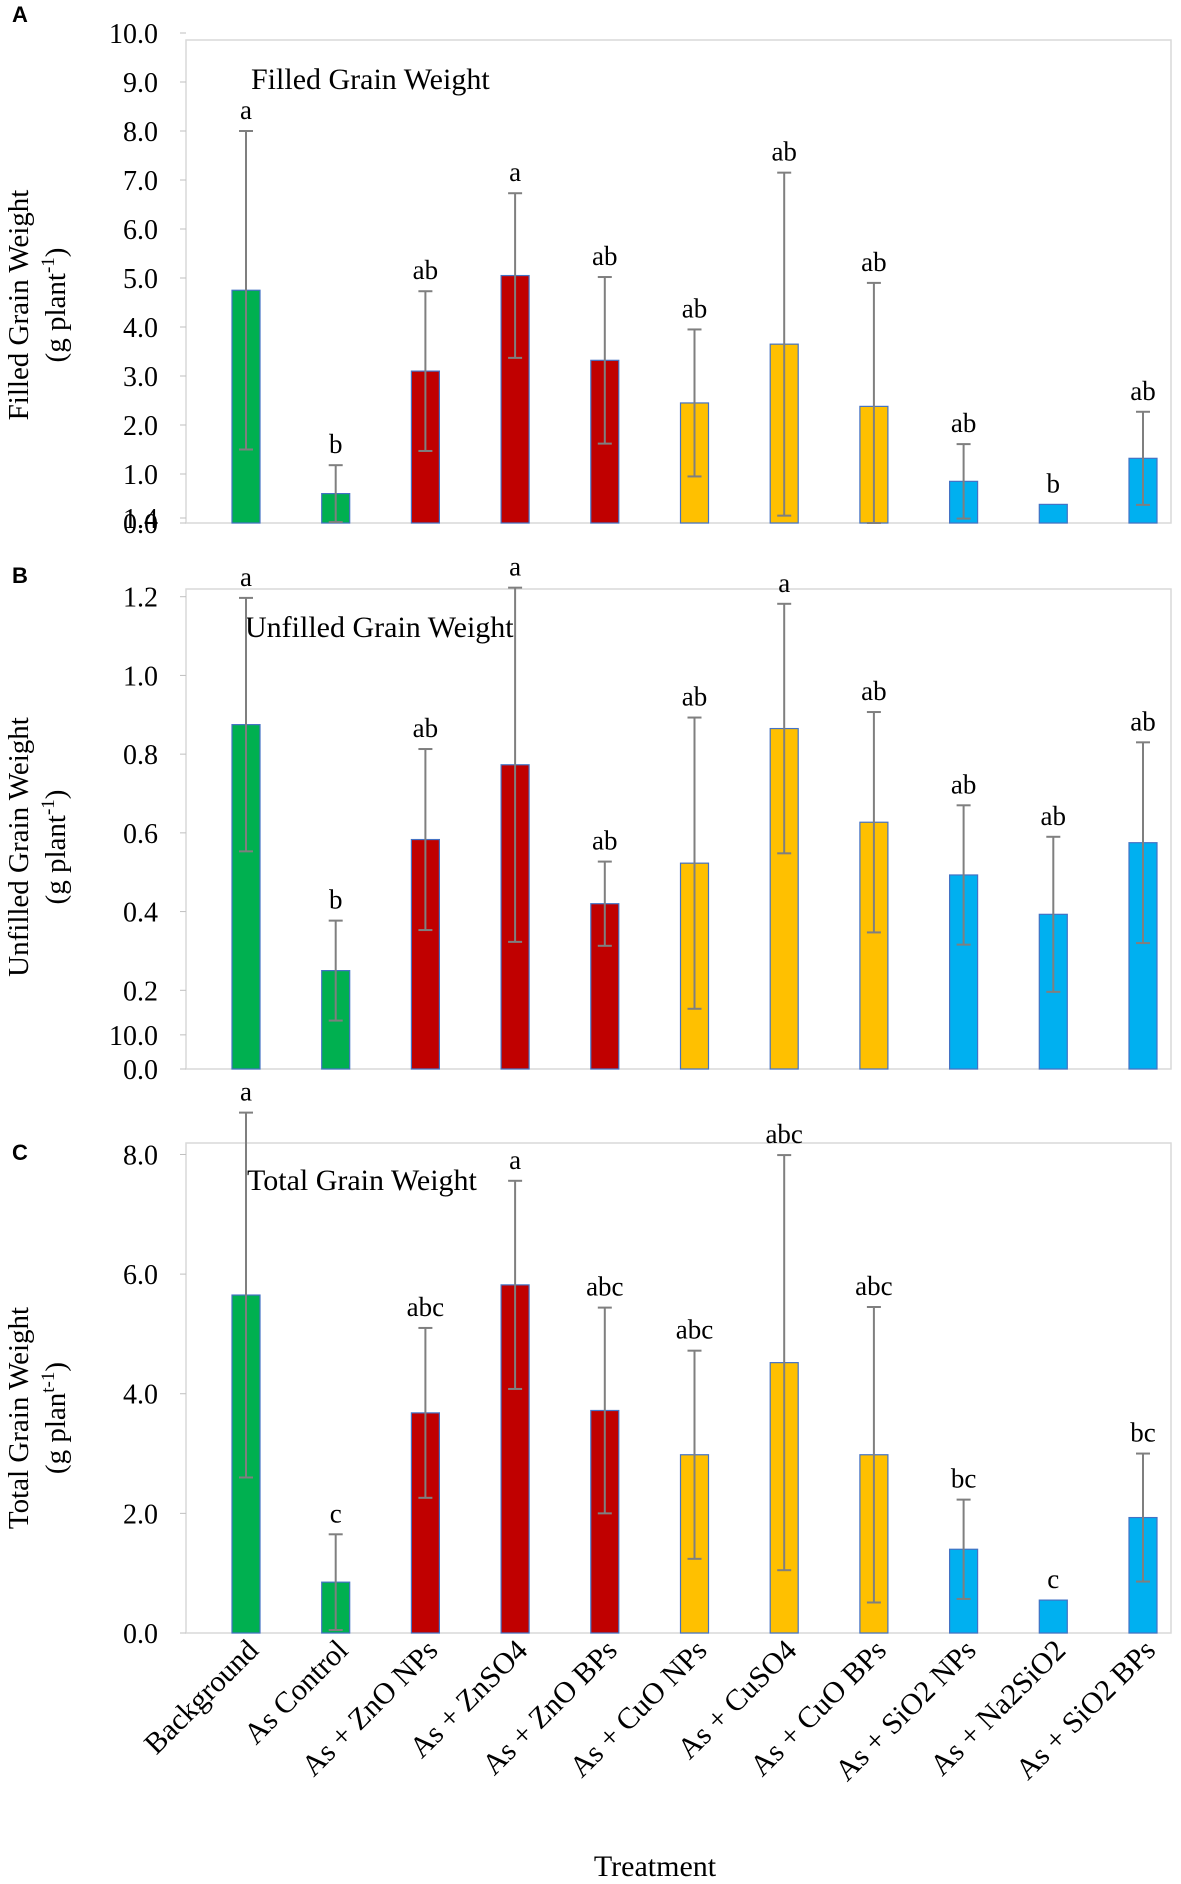 This screenshot has width=1181, height=1884. I want to click on significance-letter-a-10: ab, so click(1142, 391).